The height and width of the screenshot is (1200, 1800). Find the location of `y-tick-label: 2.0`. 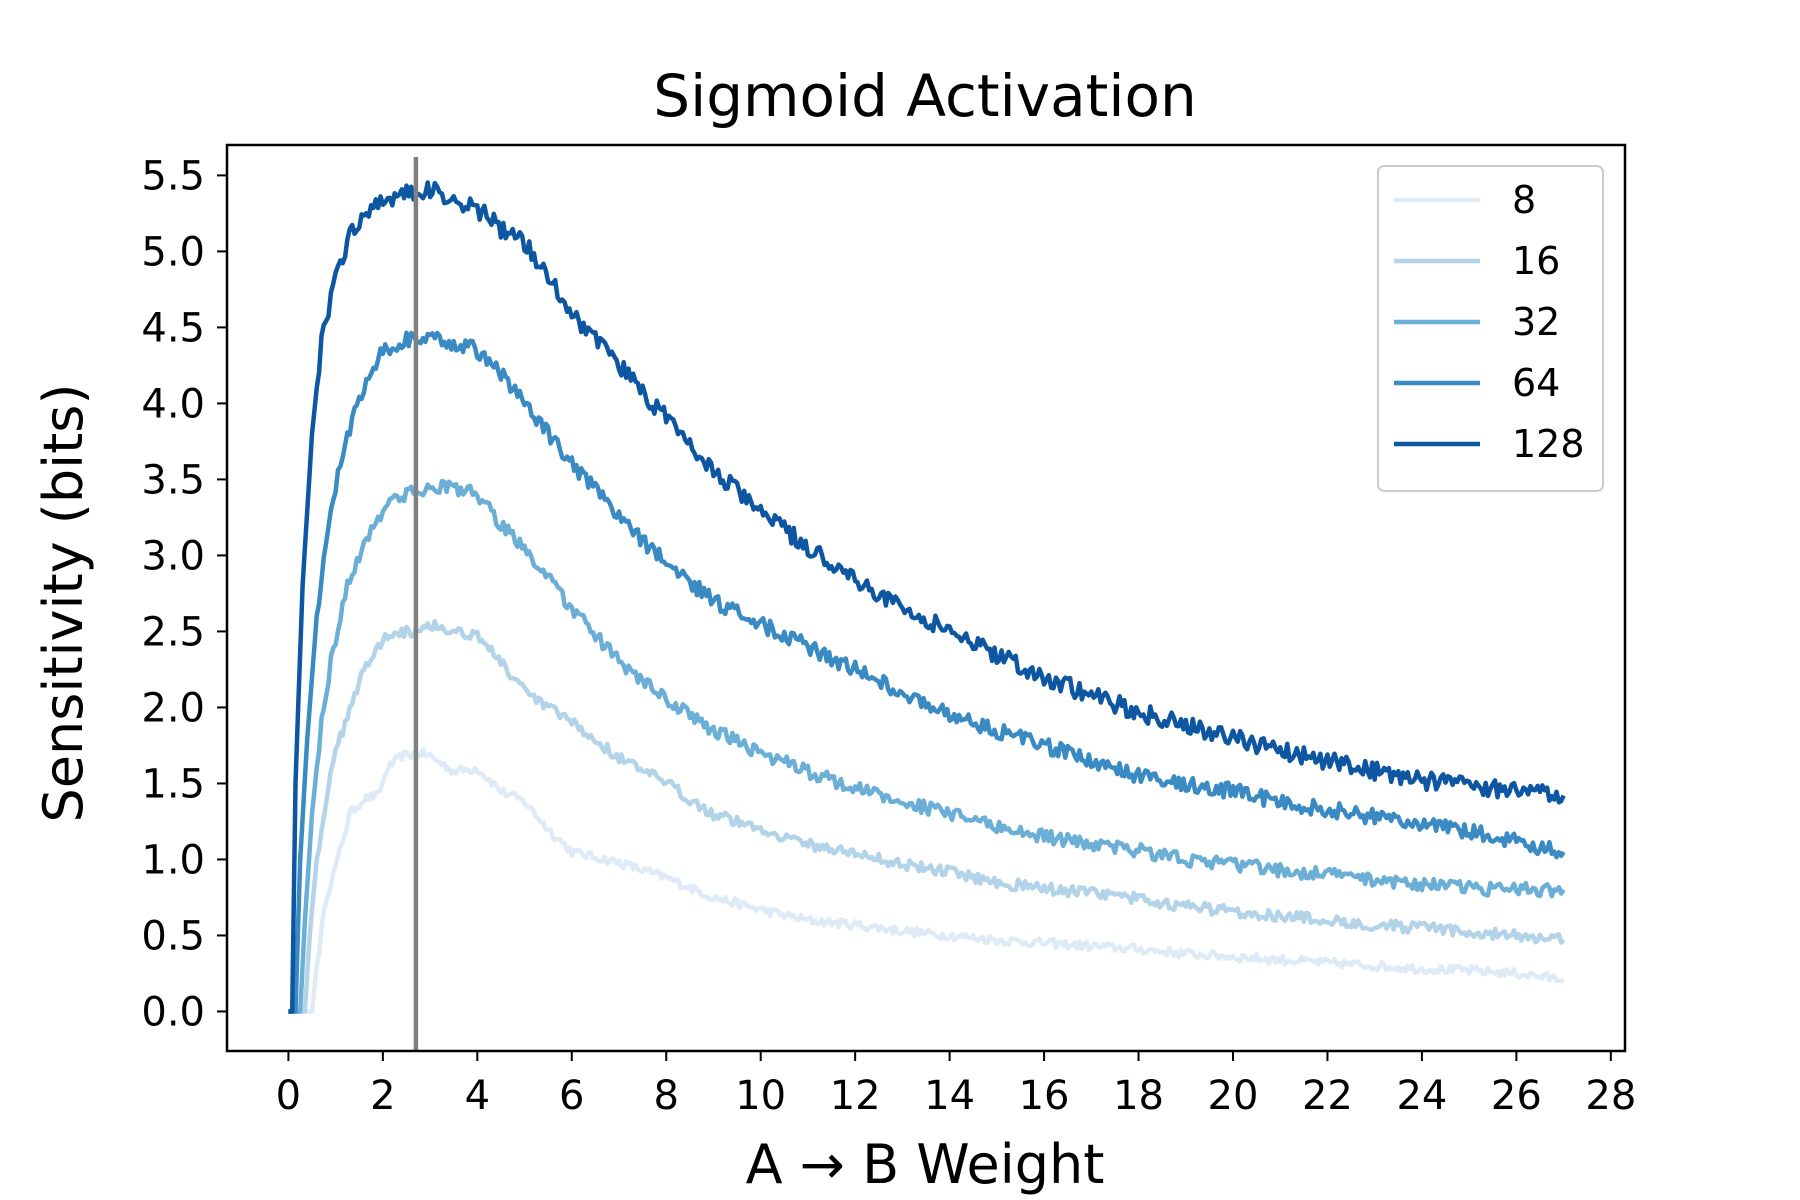

y-tick-label: 2.0 is located at coordinates (173, 708).